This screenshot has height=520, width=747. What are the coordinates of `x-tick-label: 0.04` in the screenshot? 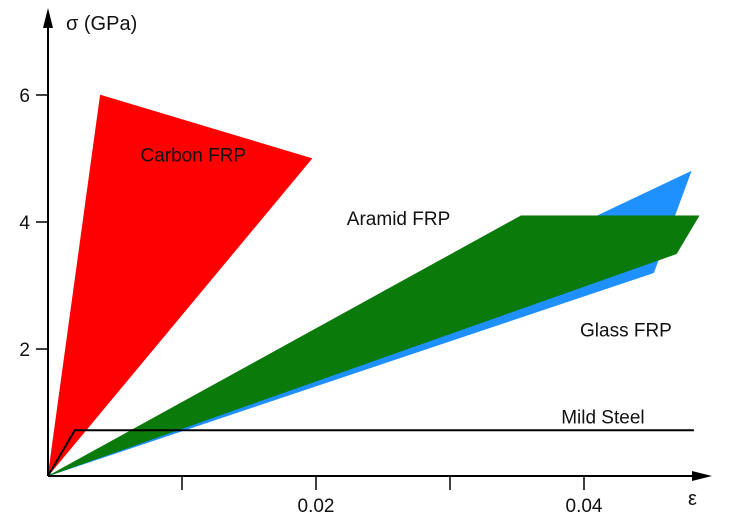 It's located at (584, 506).